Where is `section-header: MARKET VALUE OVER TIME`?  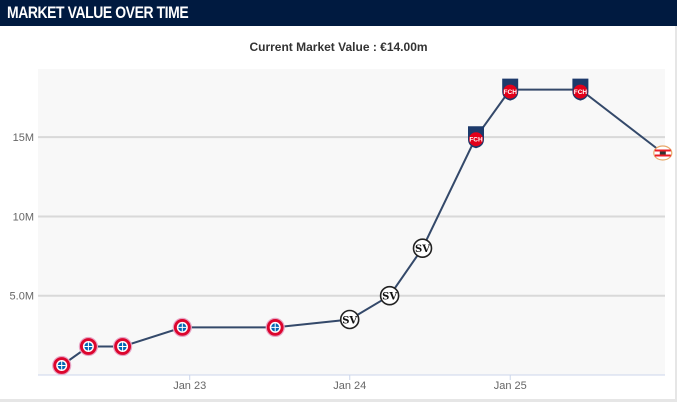 section-header: MARKET VALUE OVER TIME is located at coordinates (338, 13).